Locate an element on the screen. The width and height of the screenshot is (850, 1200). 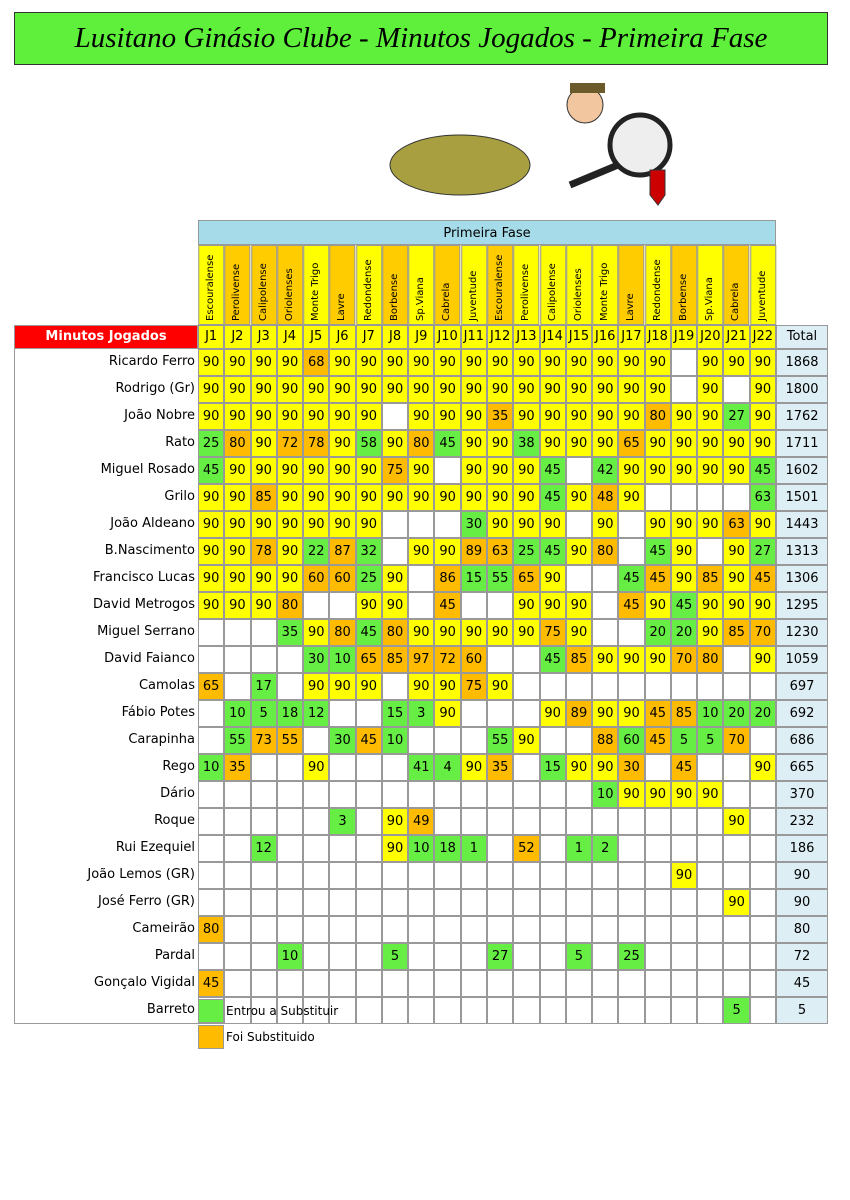
player-name: David Faianco is located at coordinates (106, 659).